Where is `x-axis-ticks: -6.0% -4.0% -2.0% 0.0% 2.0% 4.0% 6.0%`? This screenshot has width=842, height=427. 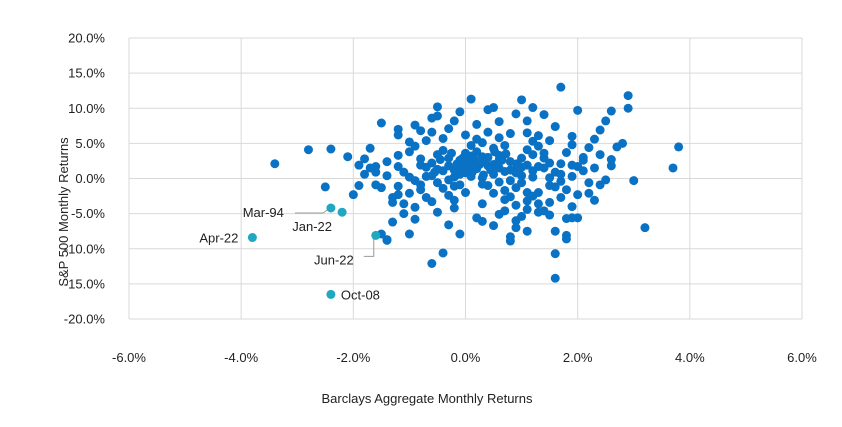 x-axis-ticks: -6.0% -4.0% -2.0% 0.0% 2.0% 4.0% 6.0% is located at coordinates (464, 357).